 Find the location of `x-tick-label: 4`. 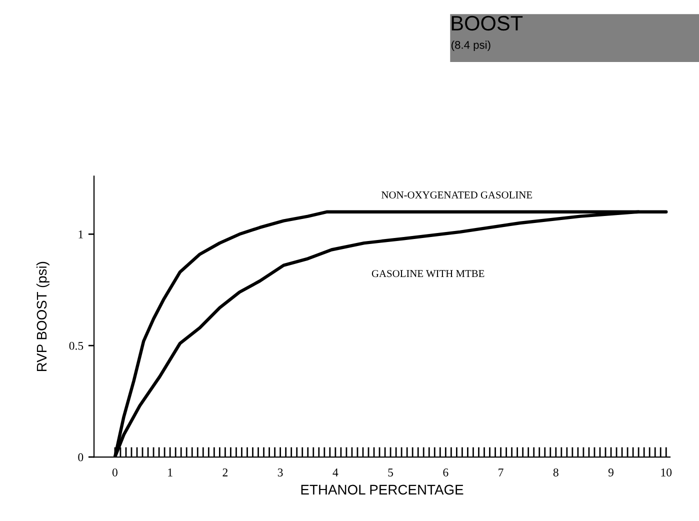

x-tick-label: 4 is located at coordinates (335, 472).